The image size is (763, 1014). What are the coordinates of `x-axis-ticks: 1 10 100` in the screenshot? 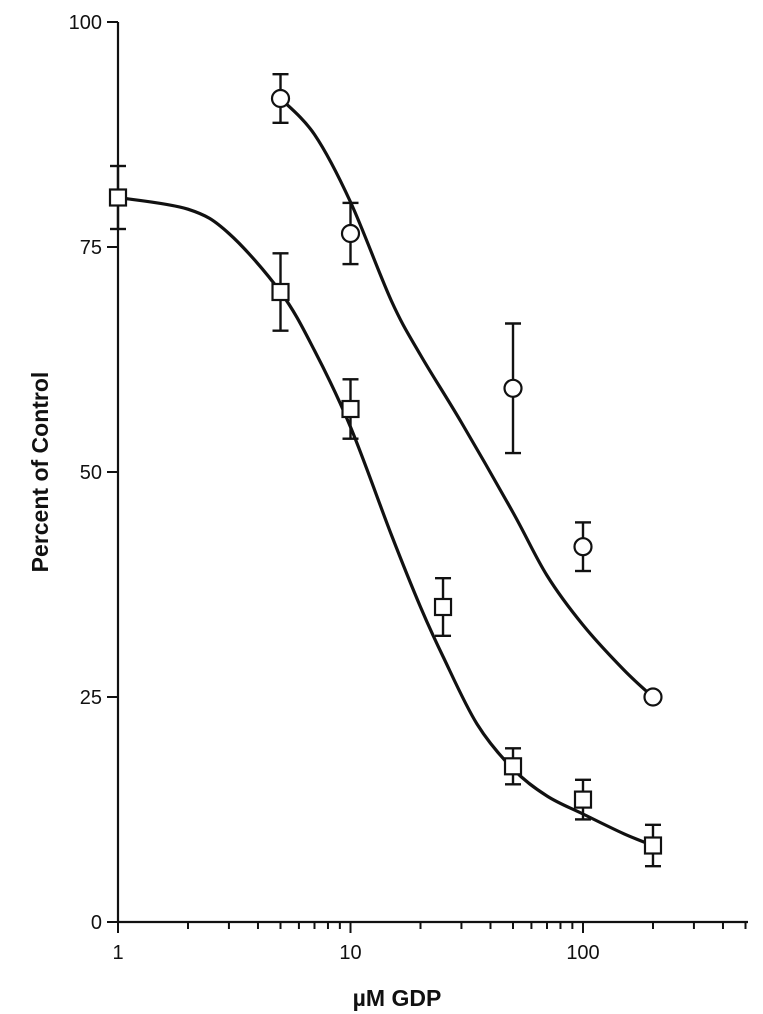 It's located at (429, 943).